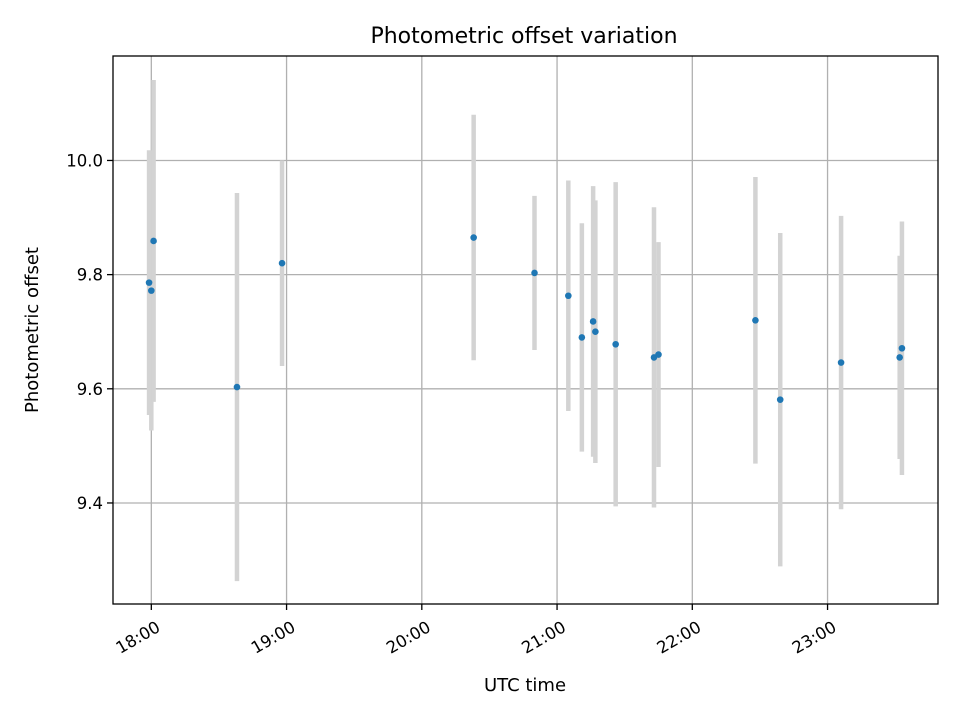  What do you see at coordinates (814, 637) in the screenshot?
I see `x-tick-label: 23:00` at bounding box center [814, 637].